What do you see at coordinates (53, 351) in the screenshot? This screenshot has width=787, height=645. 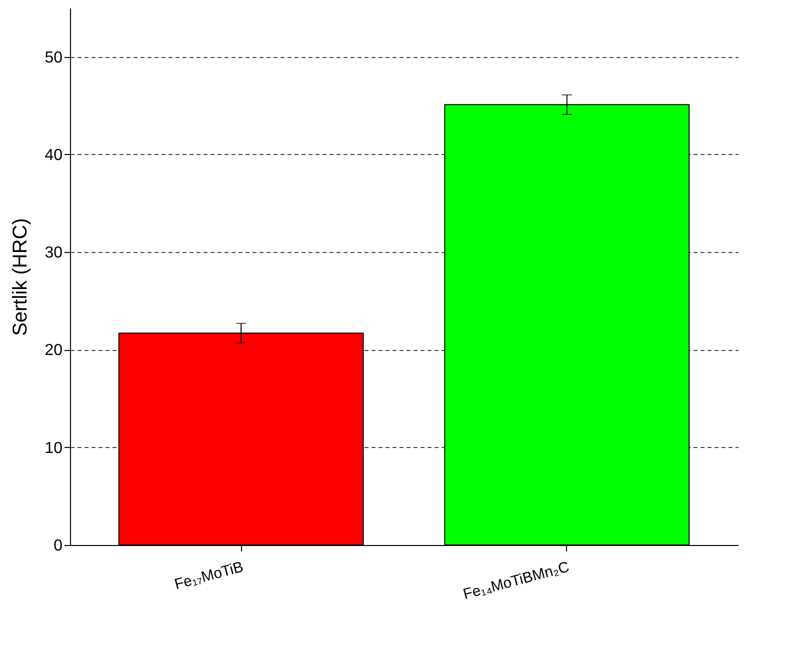 I see `y-tick-label: 20` at bounding box center [53, 351].